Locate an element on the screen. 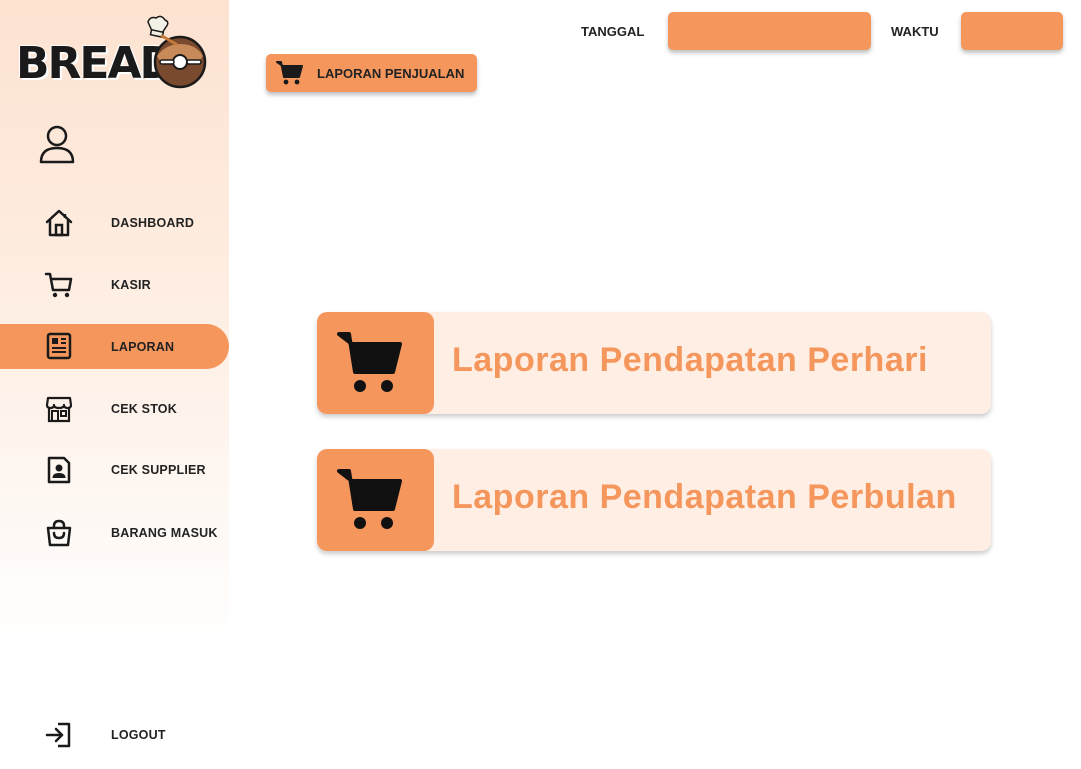  sidebar-item-label: BARANG MASUK is located at coordinates (164, 533).